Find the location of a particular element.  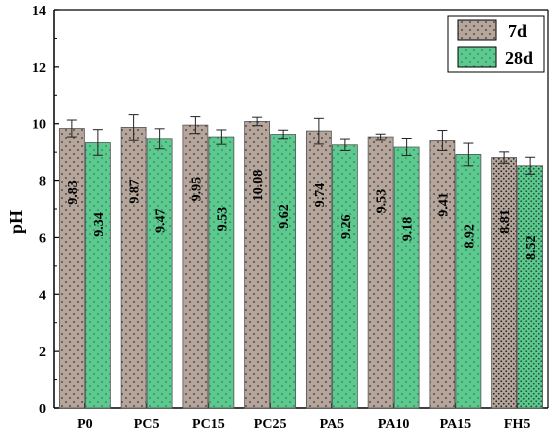

y-tick-label: 8 is located at coordinates (42, 182).